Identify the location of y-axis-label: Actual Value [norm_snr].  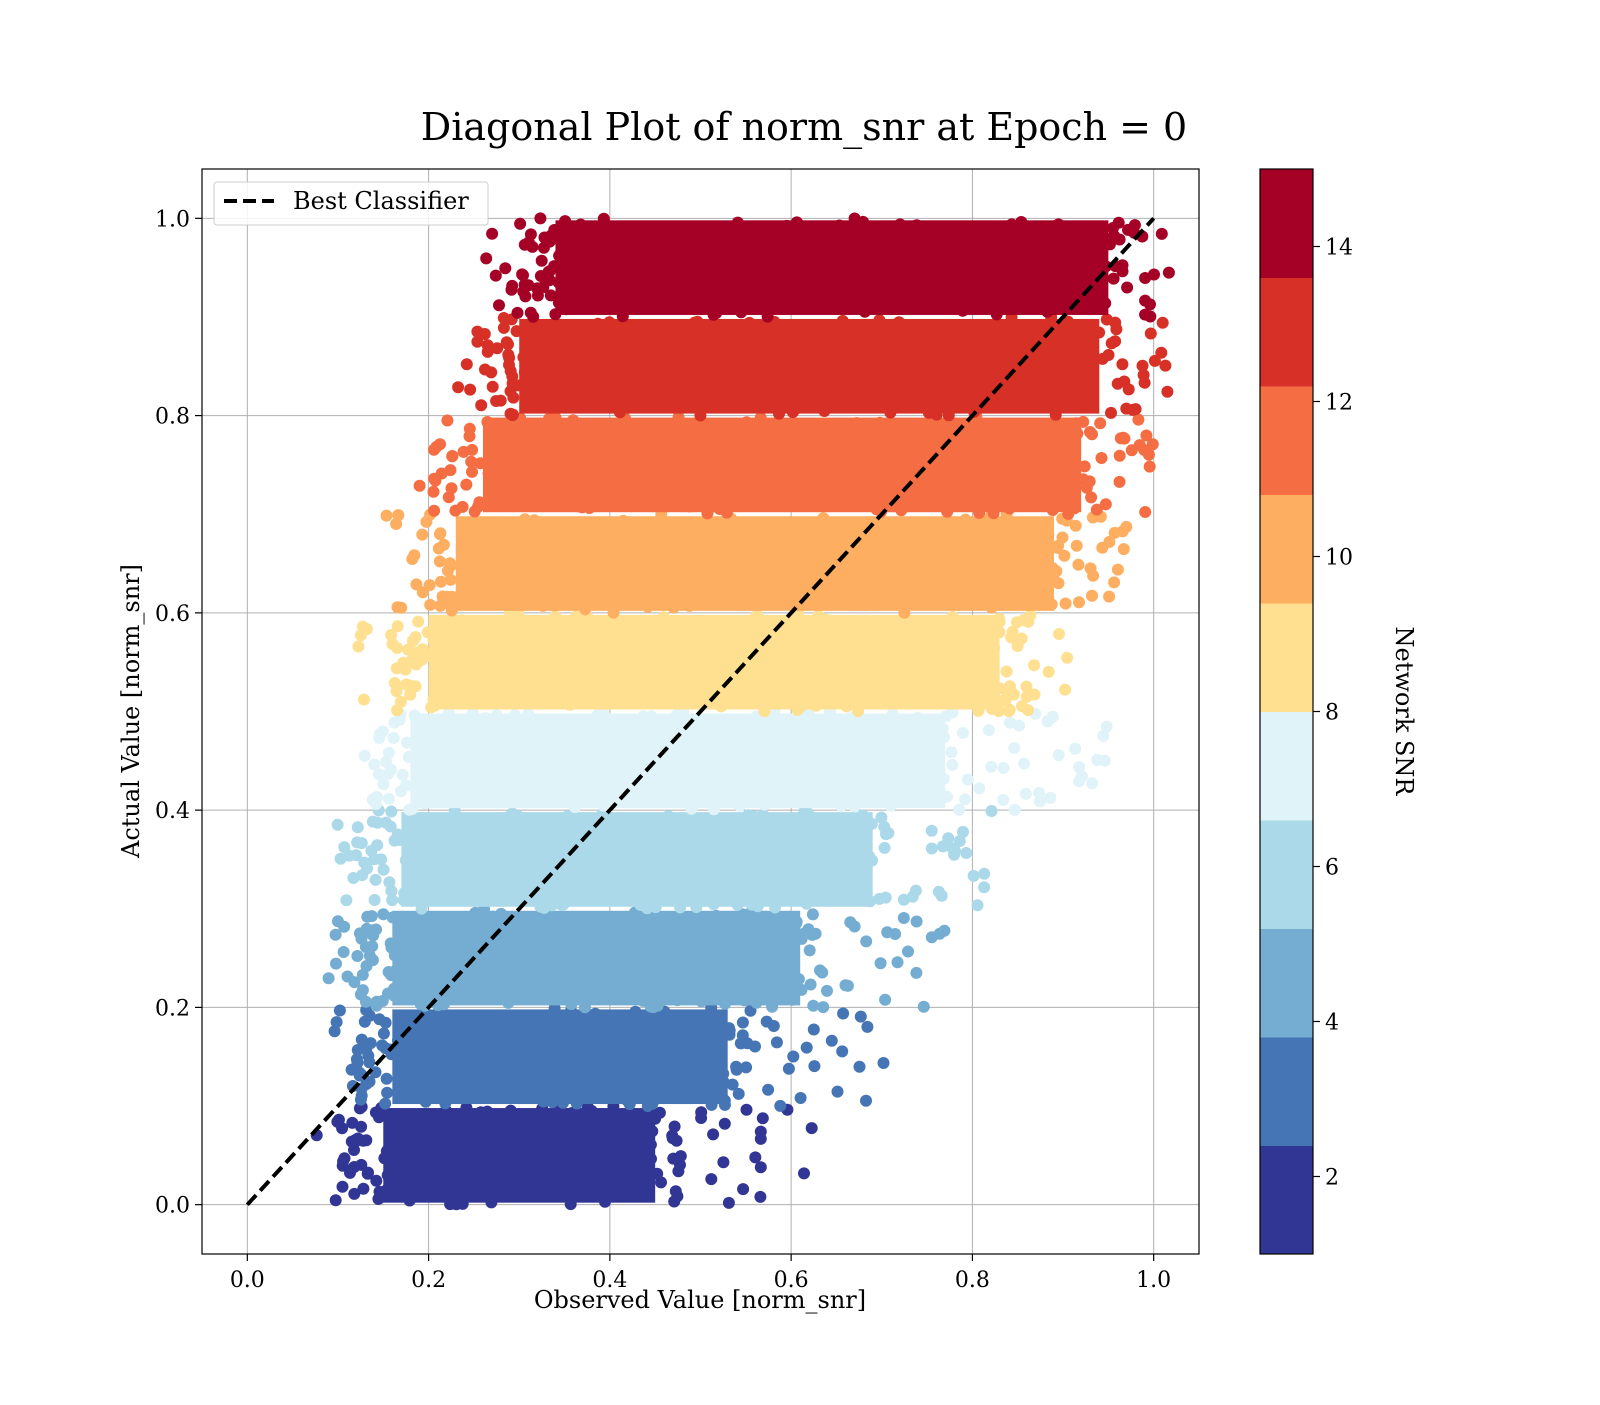
(131, 711).